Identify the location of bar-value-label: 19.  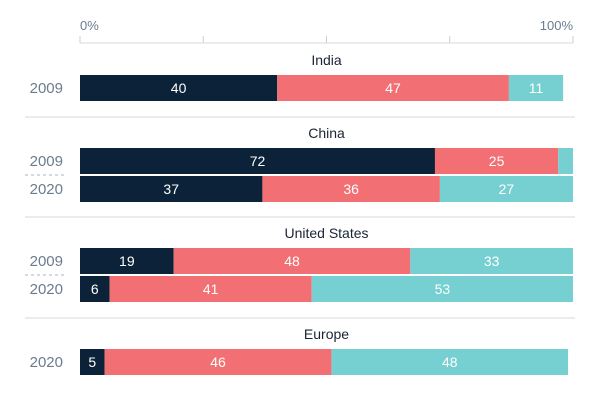
(127, 261).